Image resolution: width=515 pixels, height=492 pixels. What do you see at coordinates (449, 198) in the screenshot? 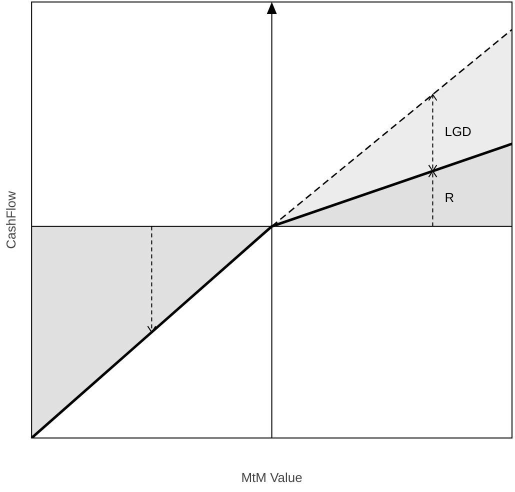
I see `annotation: R` at bounding box center [449, 198].